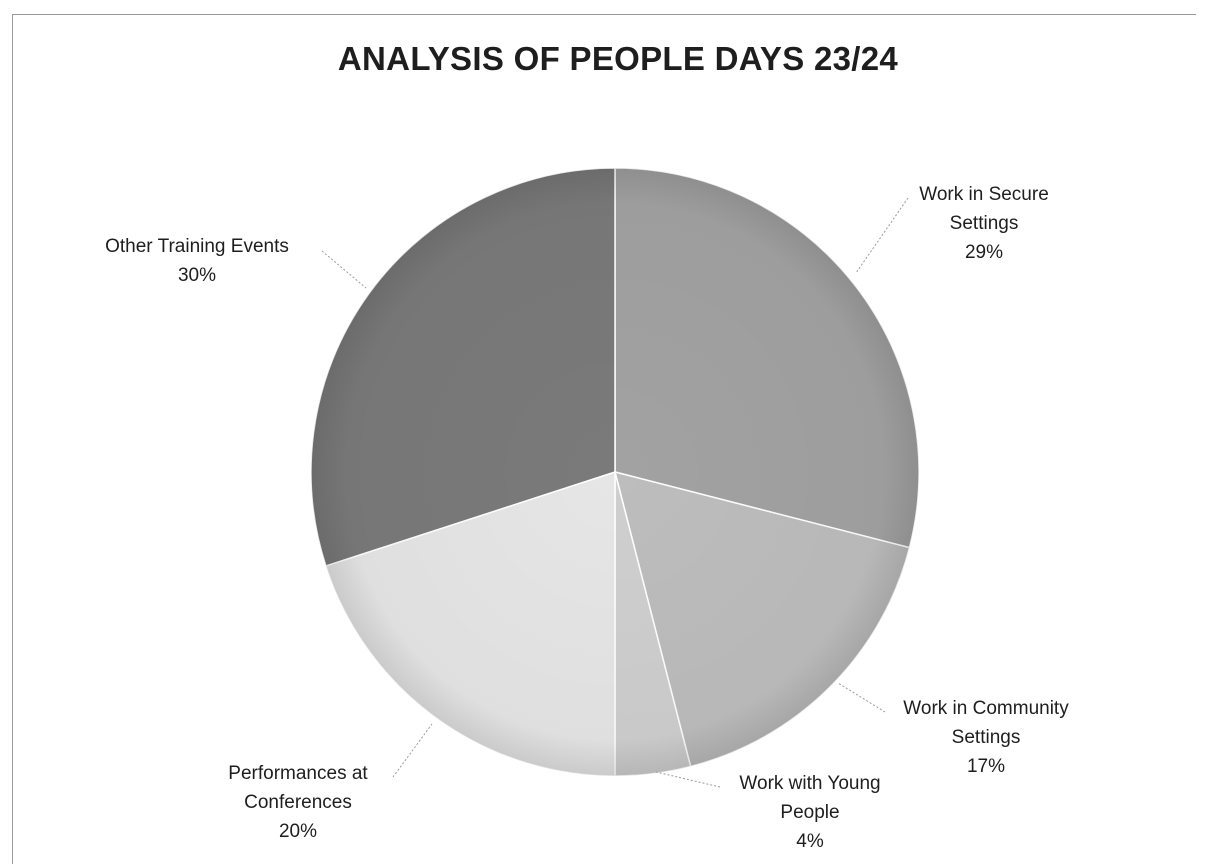 This screenshot has width=1209, height=864. What do you see at coordinates (197, 246) in the screenshot?
I see `slice-name-label: Other Training Events` at bounding box center [197, 246].